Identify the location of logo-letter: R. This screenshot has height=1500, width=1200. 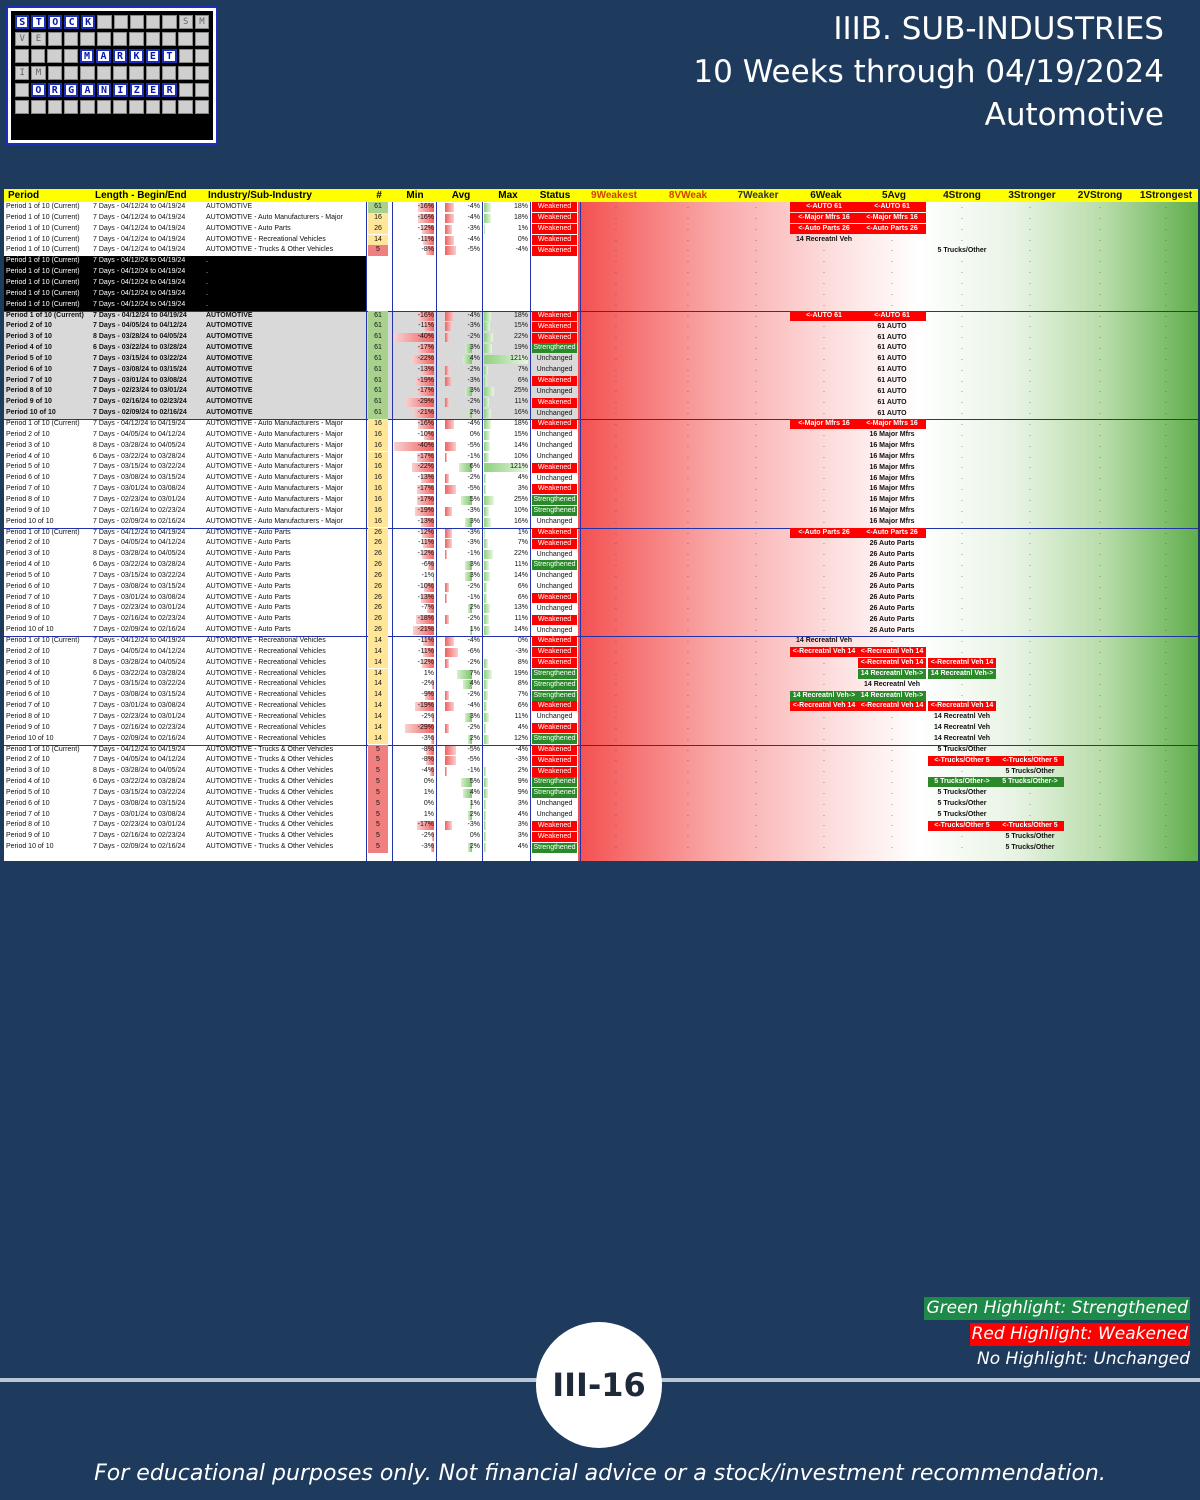
(120, 56).